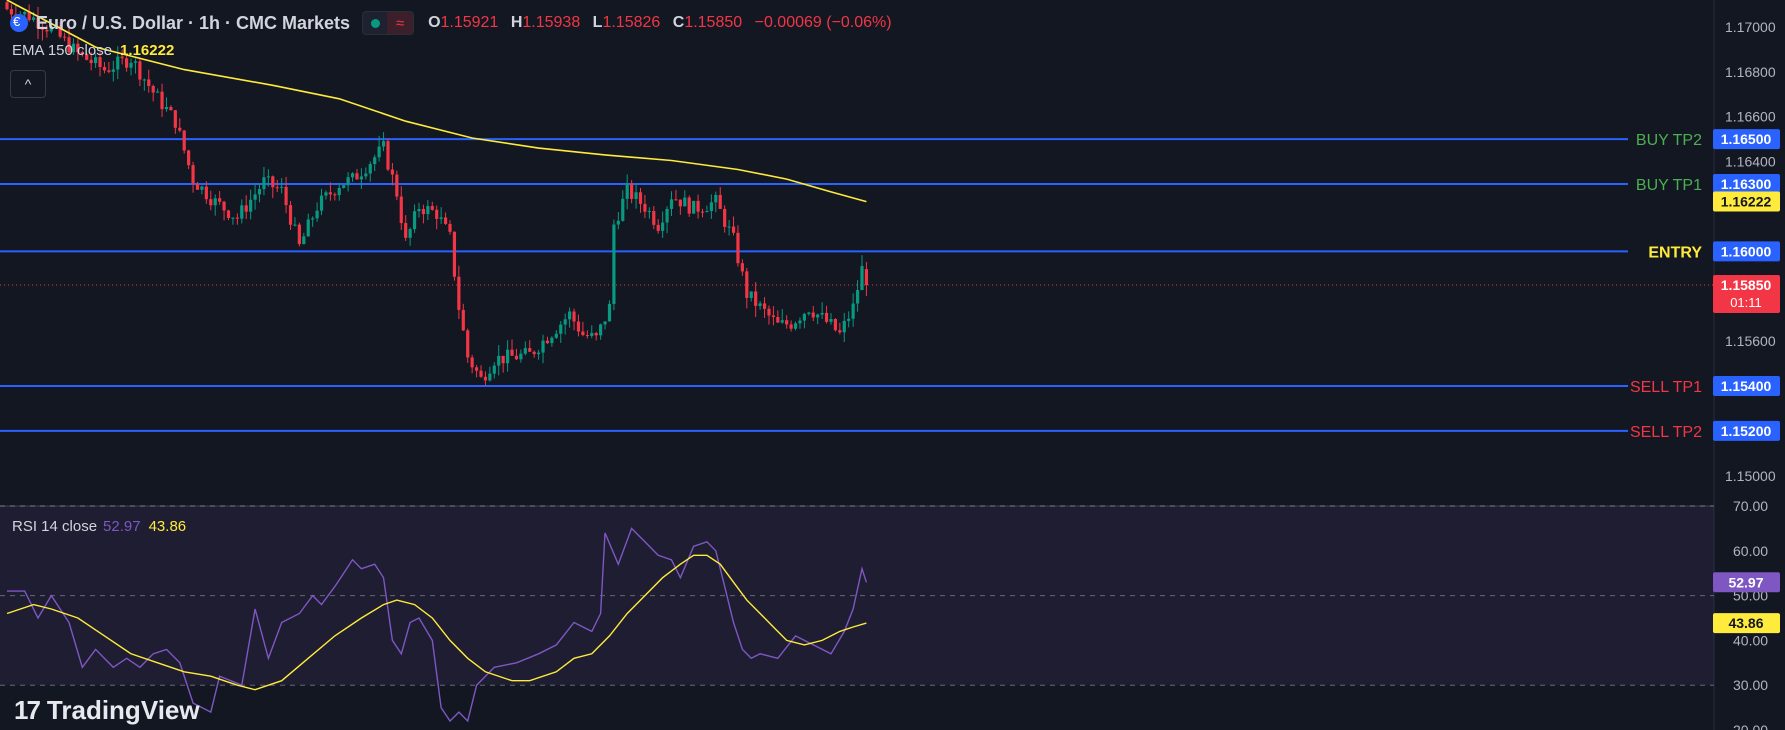 The image size is (1785, 730). Describe the element at coordinates (1666, 432) in the screenshot. I see `level-label: SELL TP2` at that location.